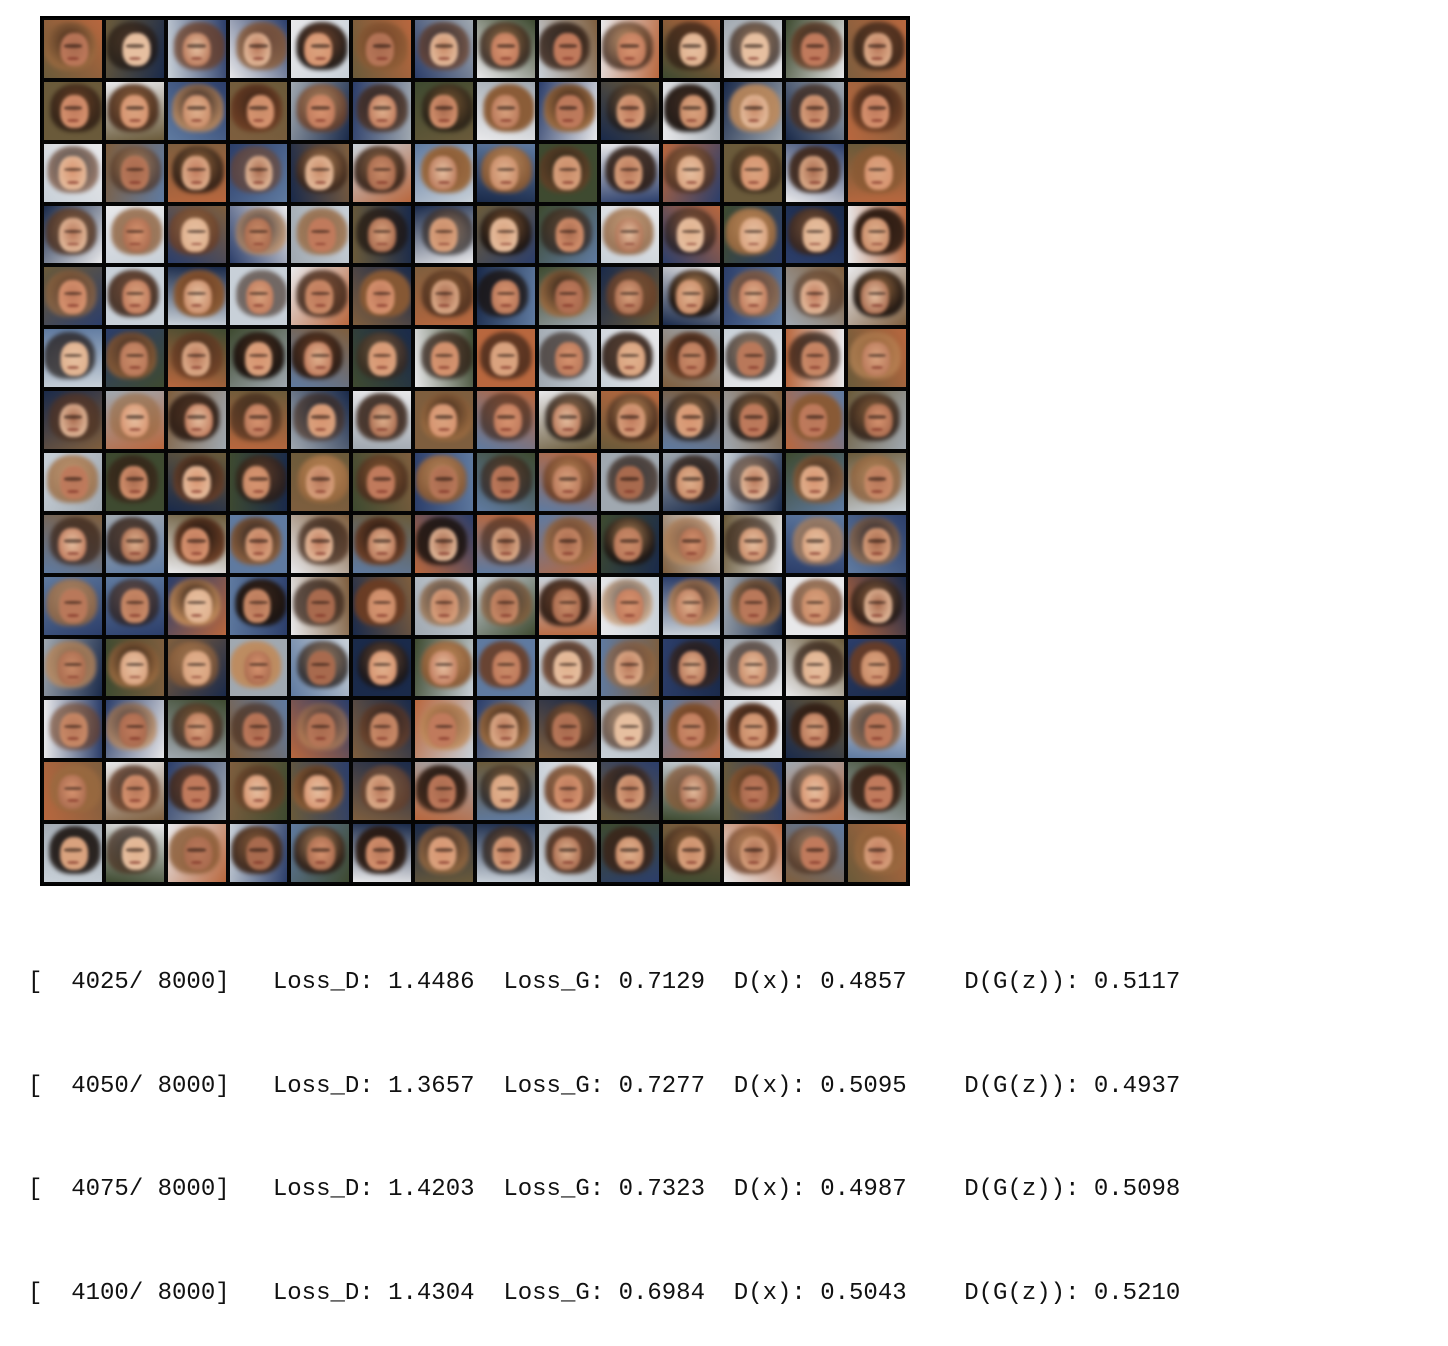 The height and width of the screenshot is (1346, 1448). What do you see at coordinates (661, 982) in the screenshot?
I see `loss-g-value: 0.7129` at bounding box center [661, 982].